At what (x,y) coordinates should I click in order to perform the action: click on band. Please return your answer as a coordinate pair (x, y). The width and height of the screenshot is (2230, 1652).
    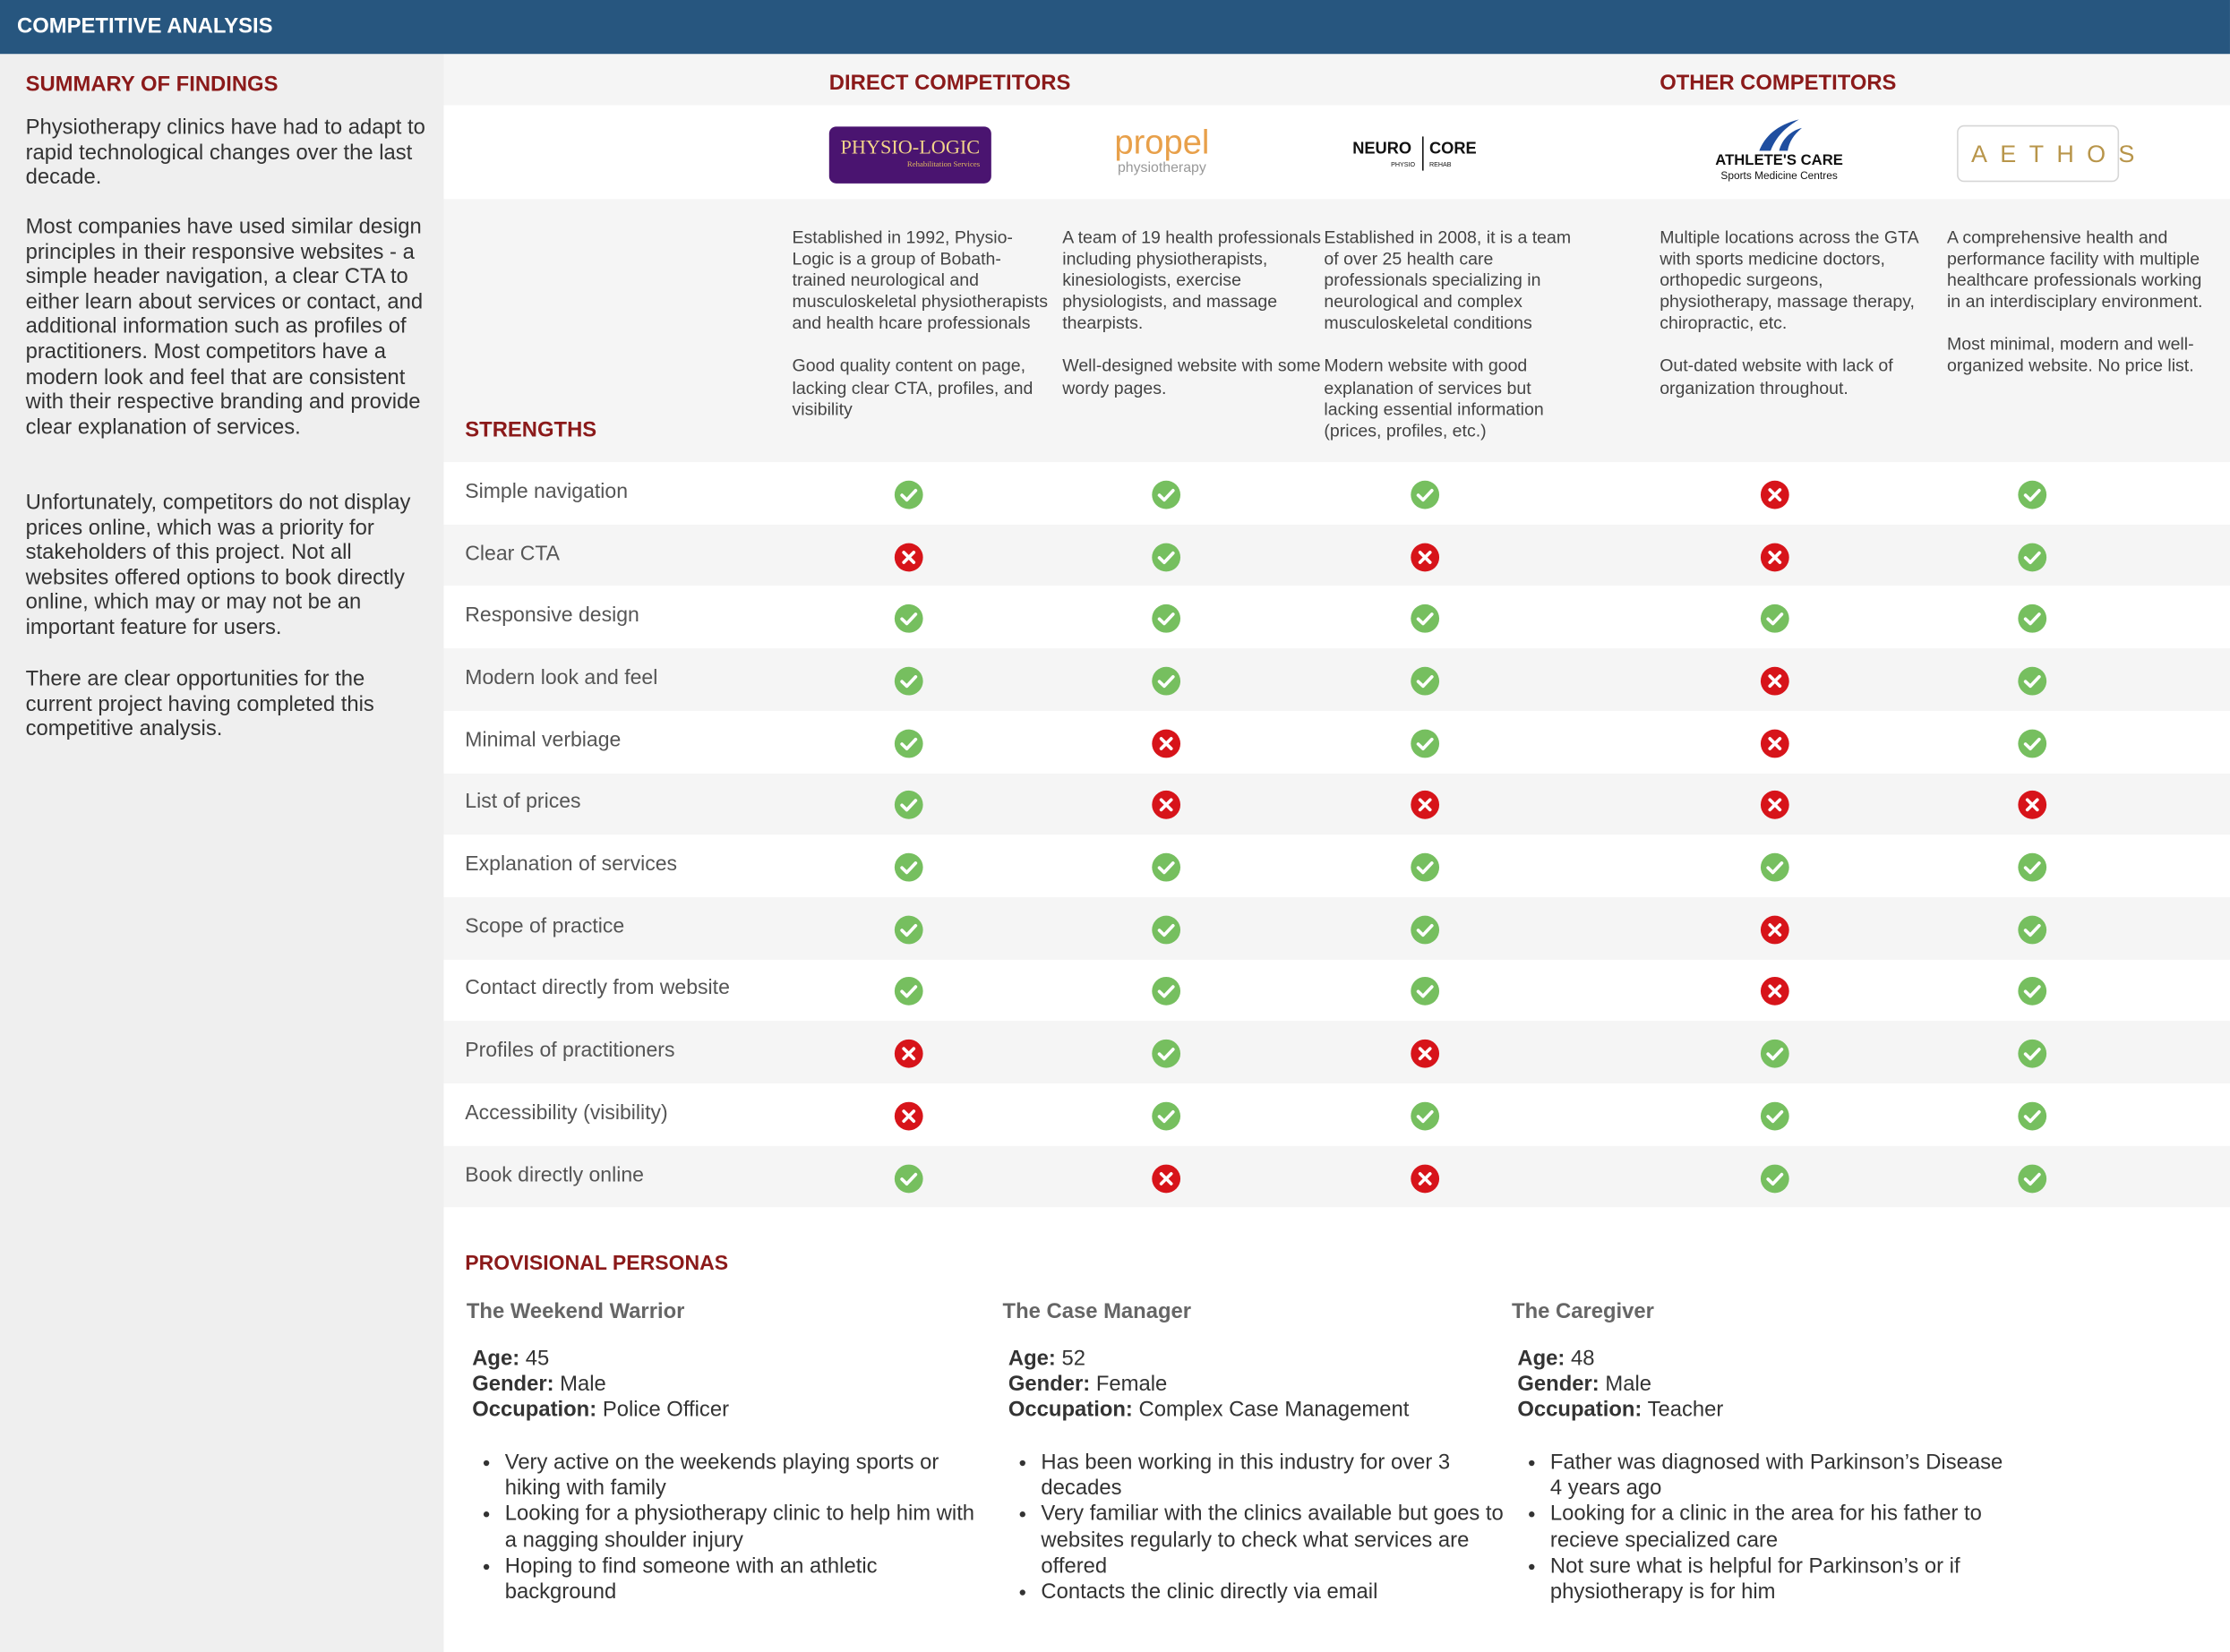
    Looking at the image, I should click on (1336, 80).